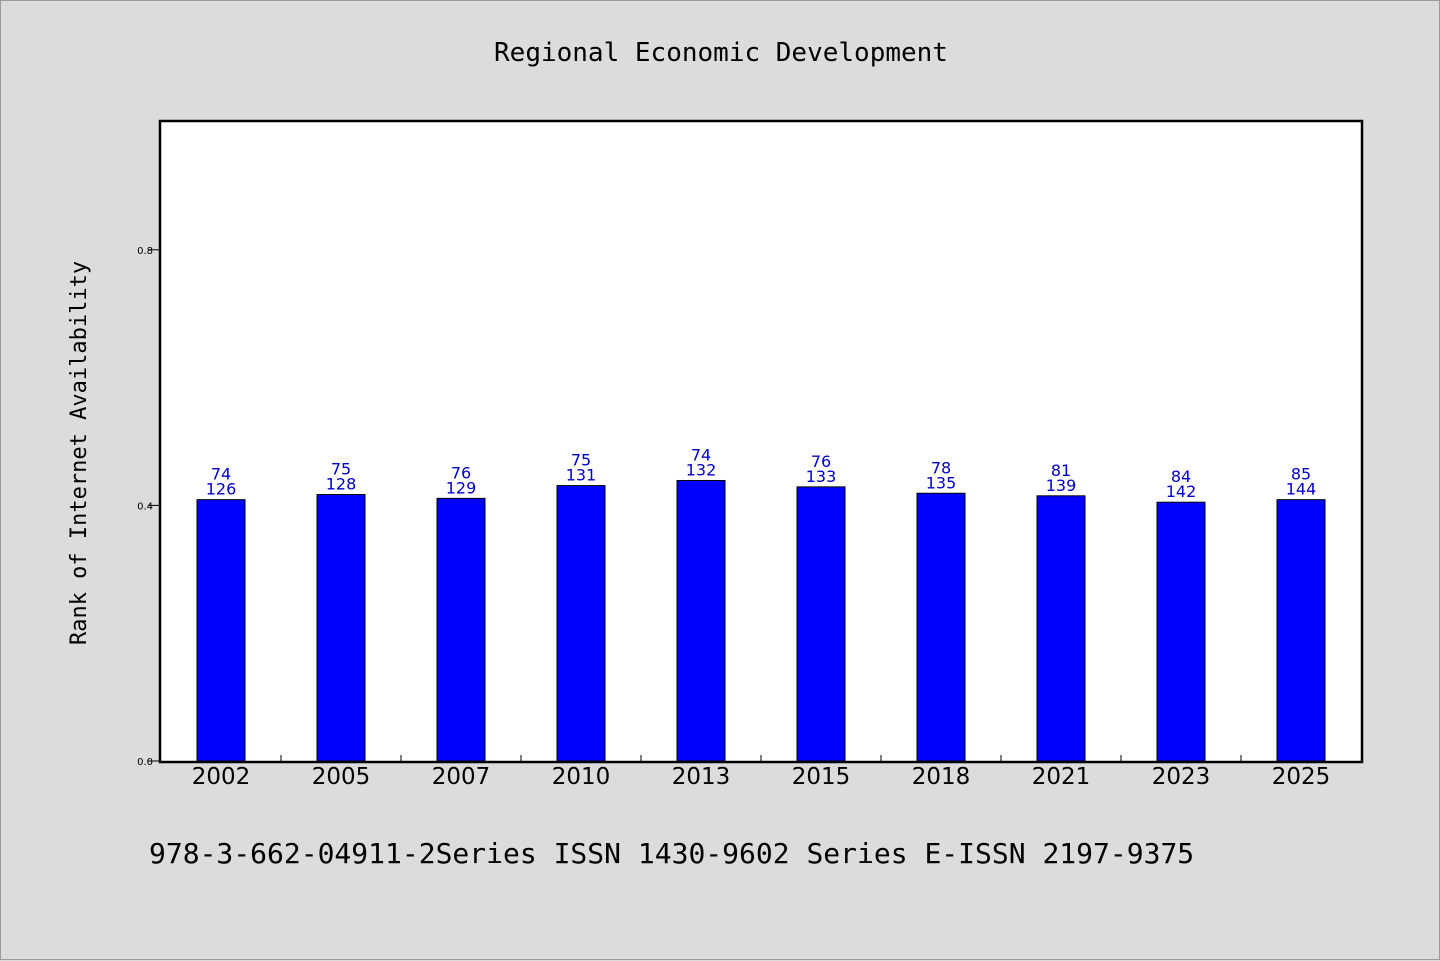  Describe the element at coordinates (941, 482) in the screenshot. I see `data-label-bottom: 135` at that location.